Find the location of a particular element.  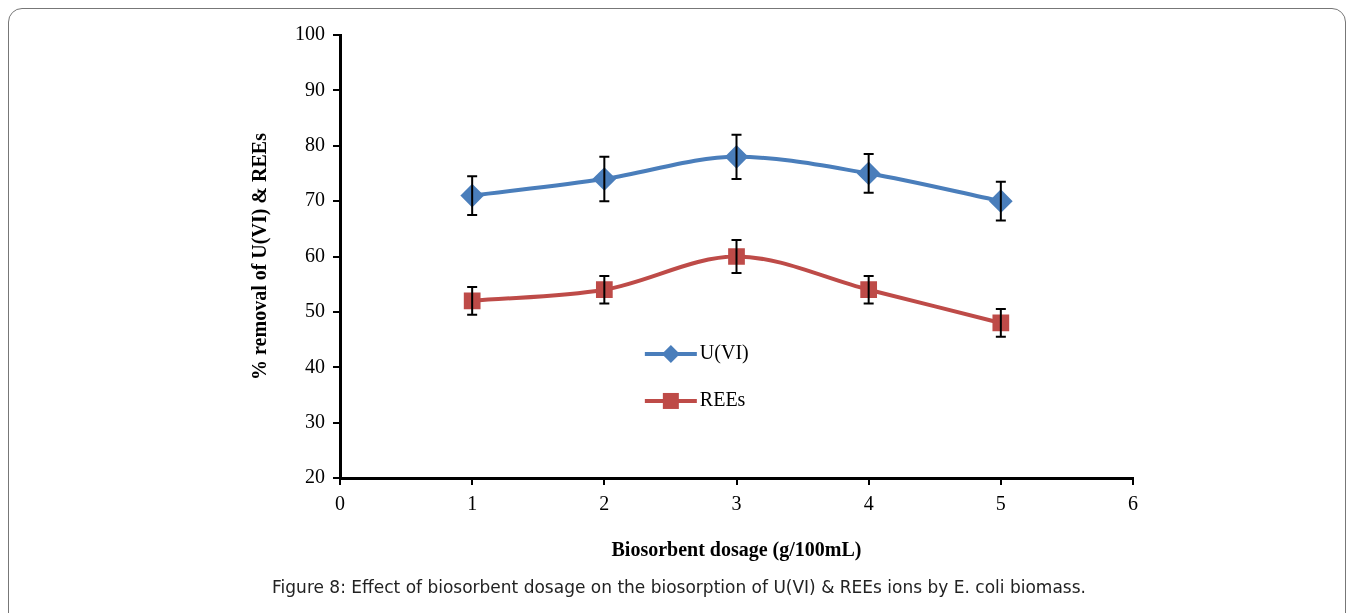

y-tick-label: 50 is located at coordinates (315, 310).